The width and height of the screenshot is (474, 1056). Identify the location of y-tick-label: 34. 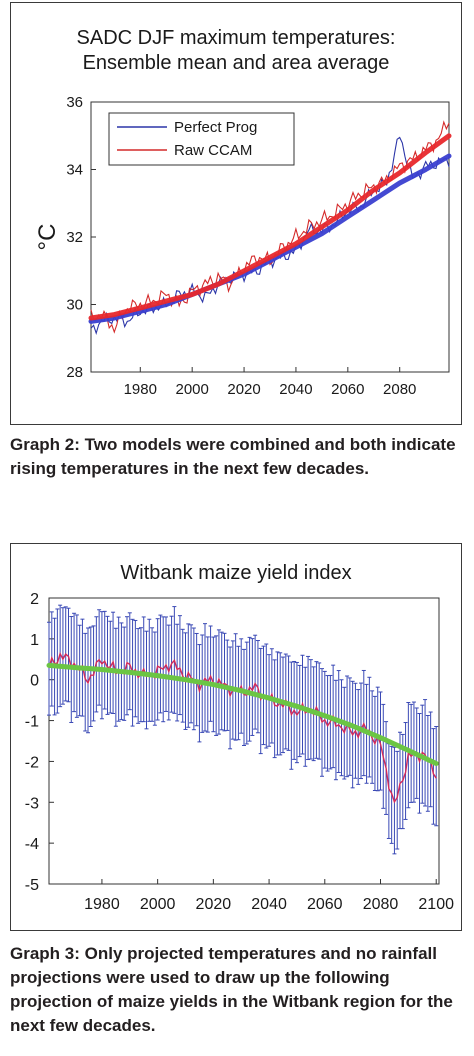
(74, 170).